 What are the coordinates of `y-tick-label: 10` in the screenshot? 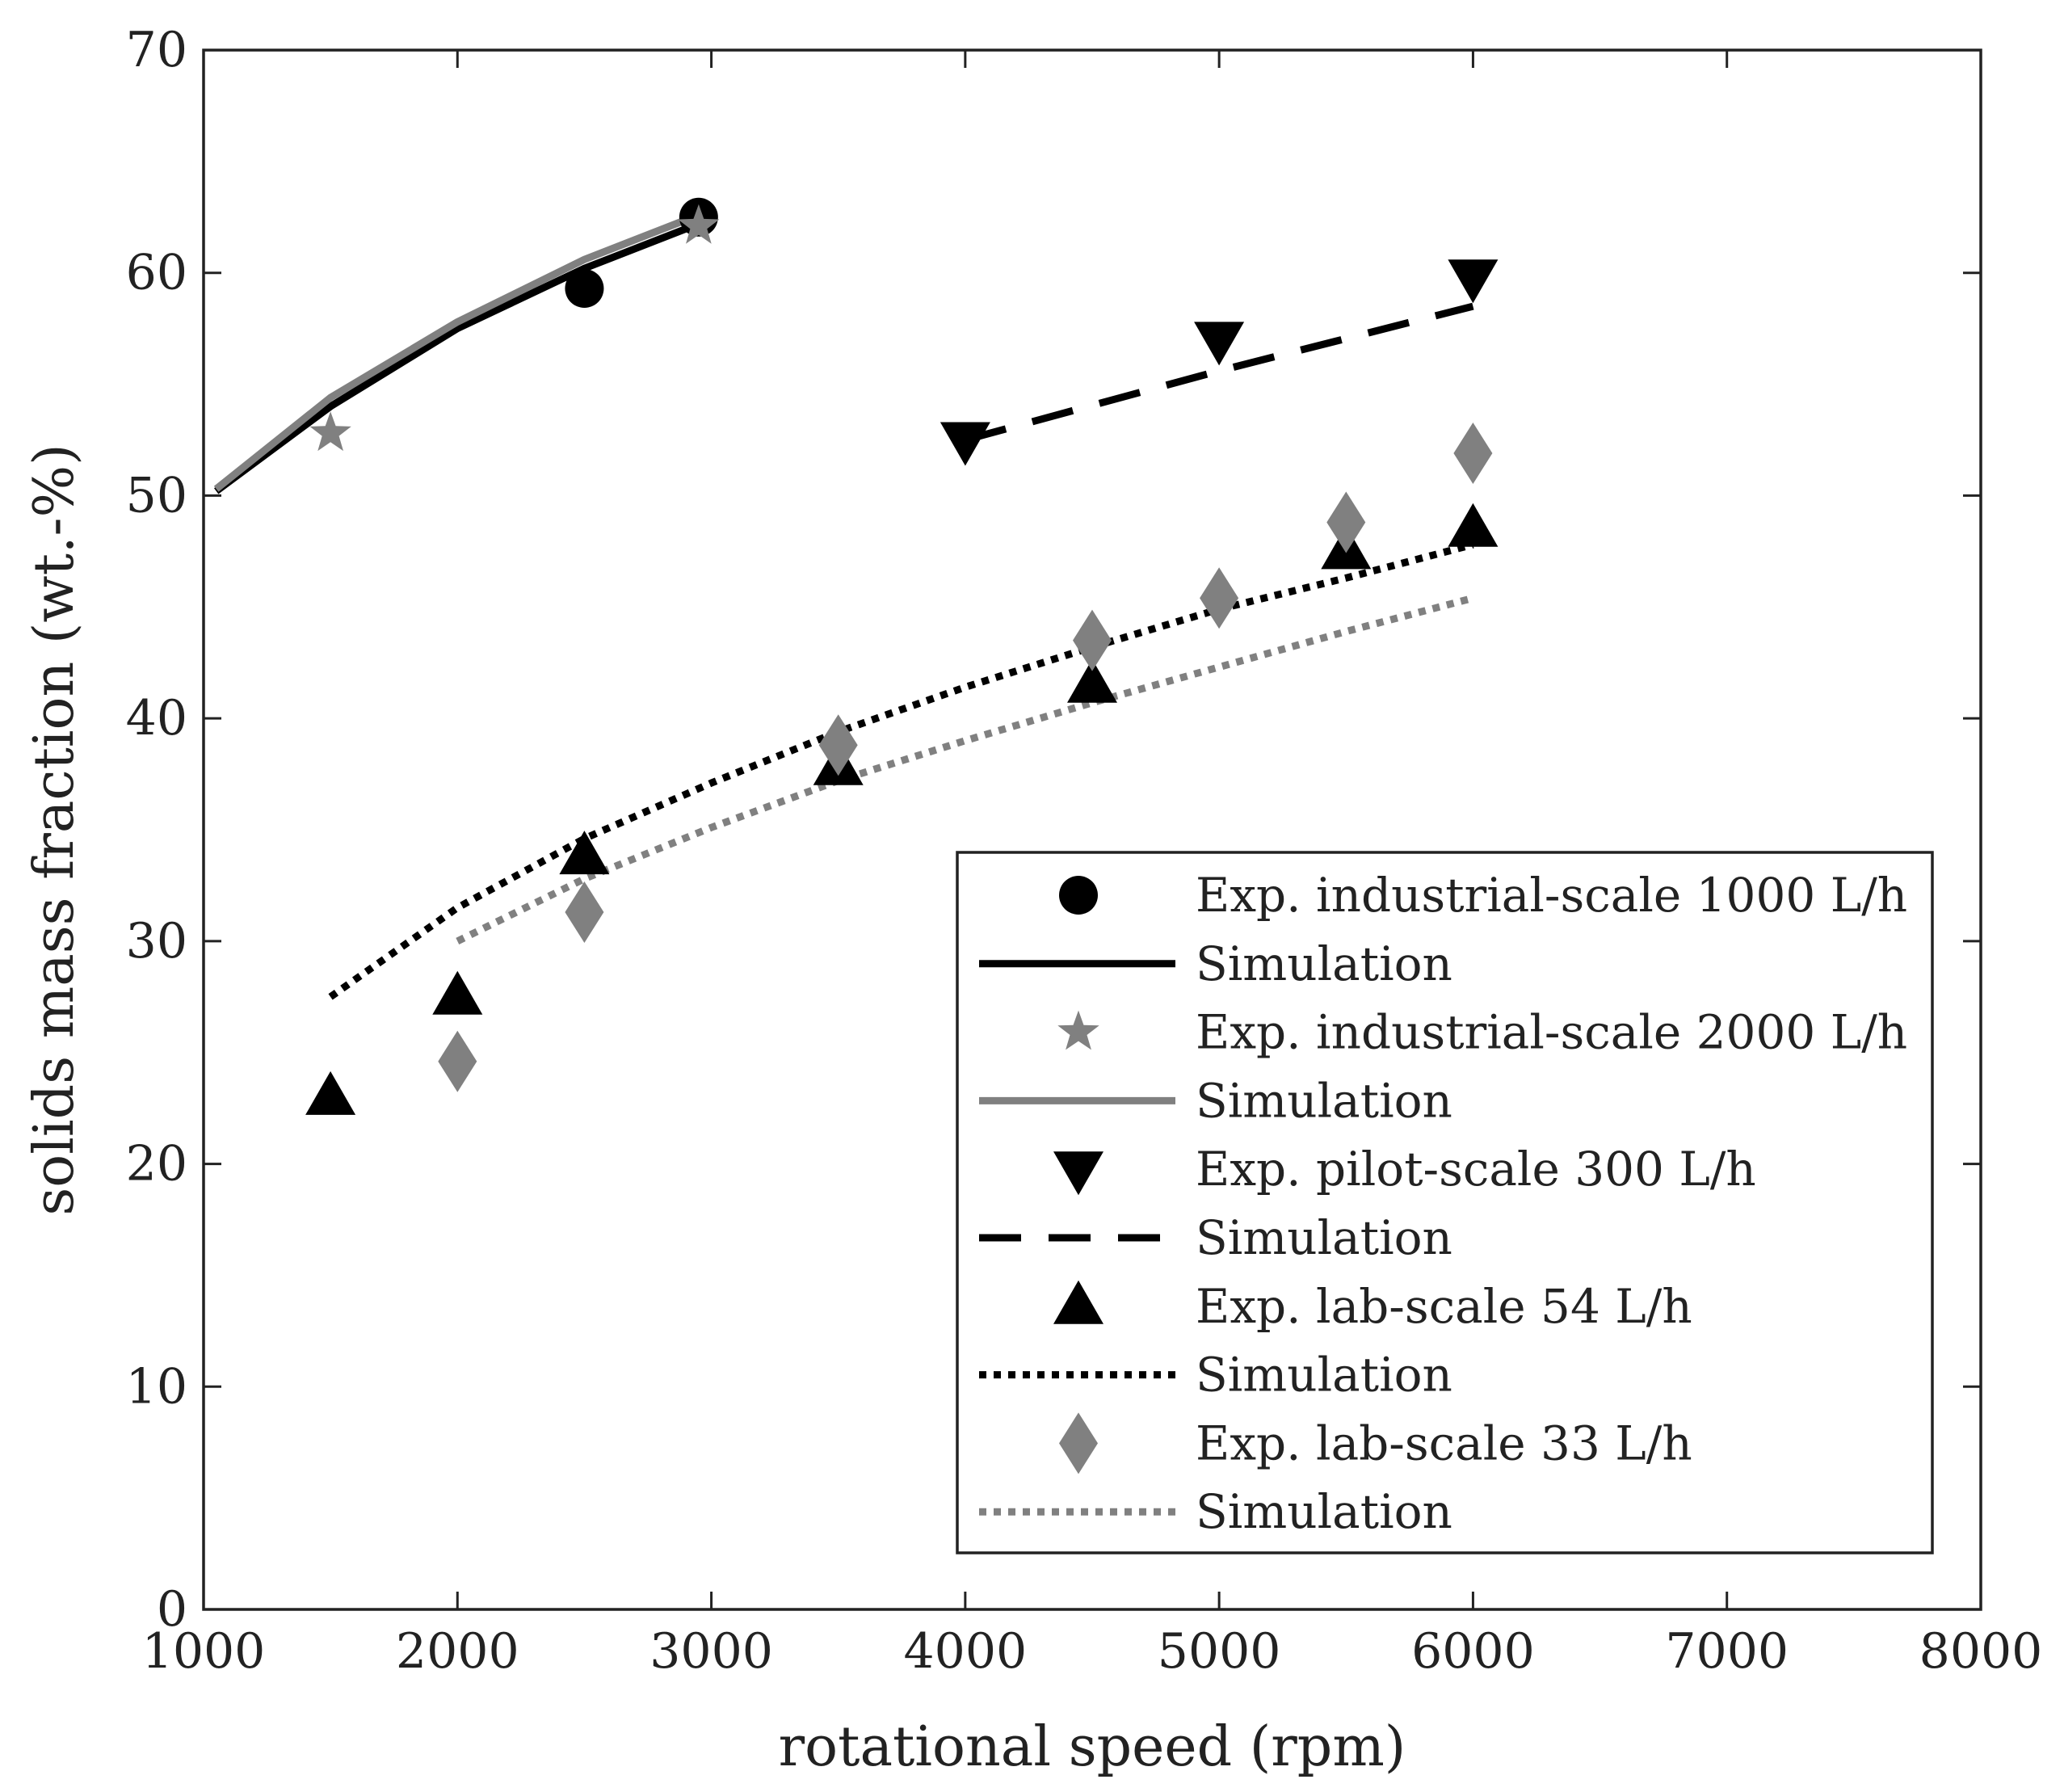 It's located at (157, 1386).